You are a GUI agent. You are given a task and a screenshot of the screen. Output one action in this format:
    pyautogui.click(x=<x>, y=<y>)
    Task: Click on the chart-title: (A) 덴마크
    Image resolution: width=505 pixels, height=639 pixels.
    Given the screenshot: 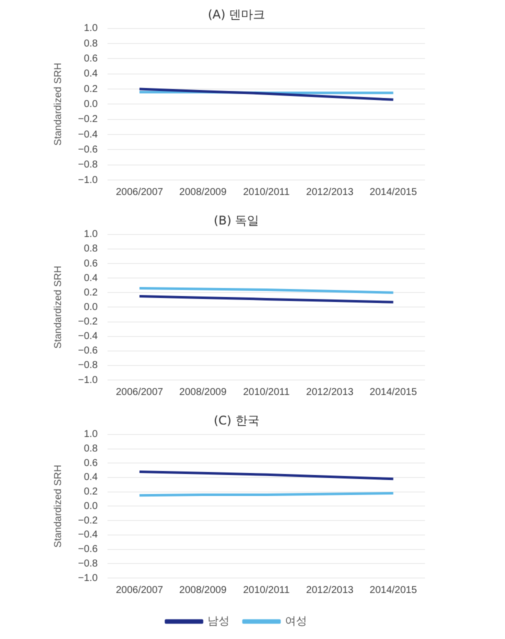 What is the action you would take?
    pyautogui.click(x=237, y=14)
    